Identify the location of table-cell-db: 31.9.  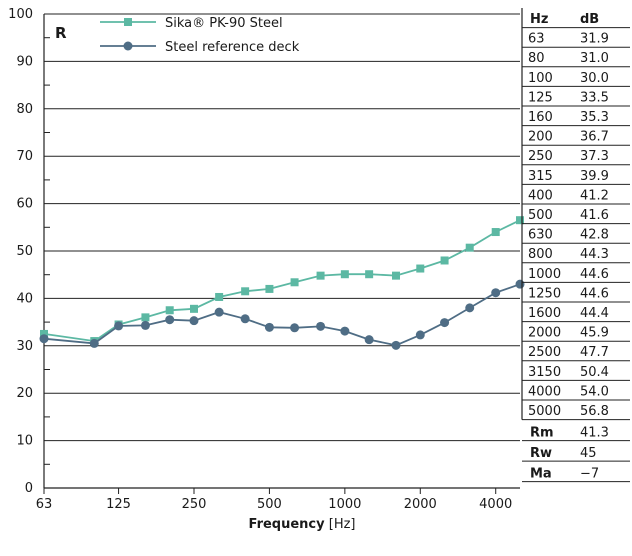
(594, 39).